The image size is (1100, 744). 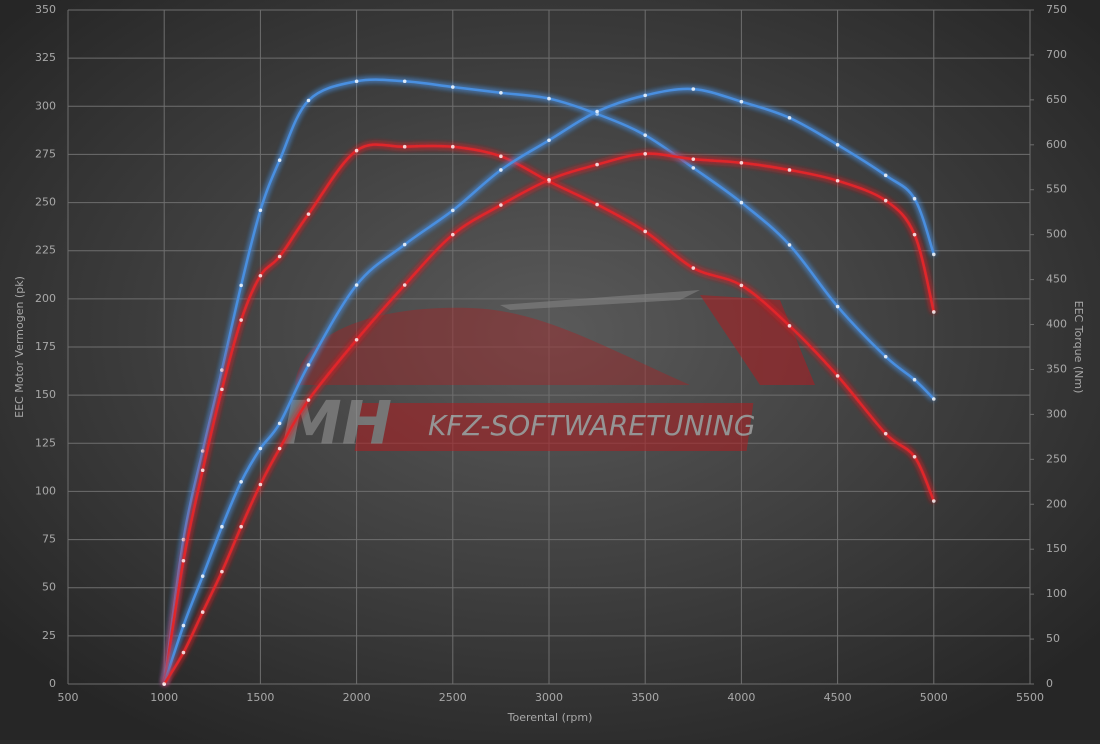 I want to click on y2-tick-label: 500, so click(x=1056, y=234).